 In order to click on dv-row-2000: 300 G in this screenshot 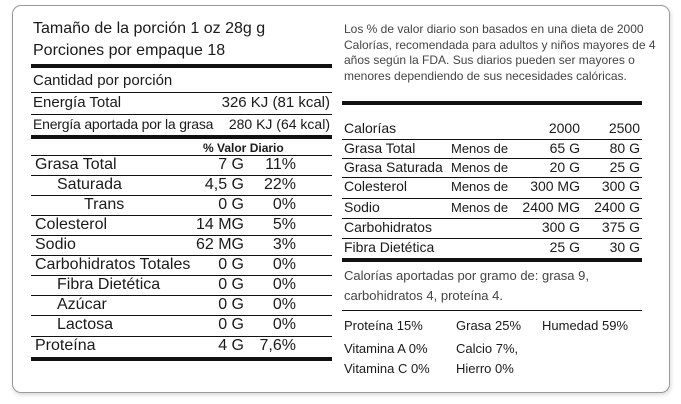, I will do `click(560, 227)`.